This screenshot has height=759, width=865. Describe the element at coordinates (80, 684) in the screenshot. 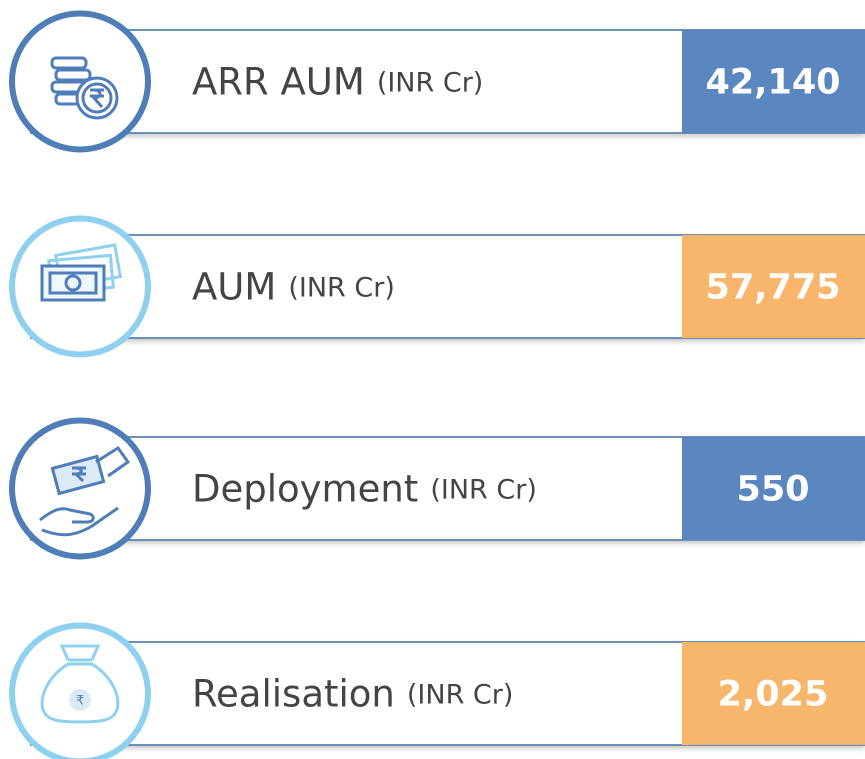

I see `bag-icon: ₹` at that location.